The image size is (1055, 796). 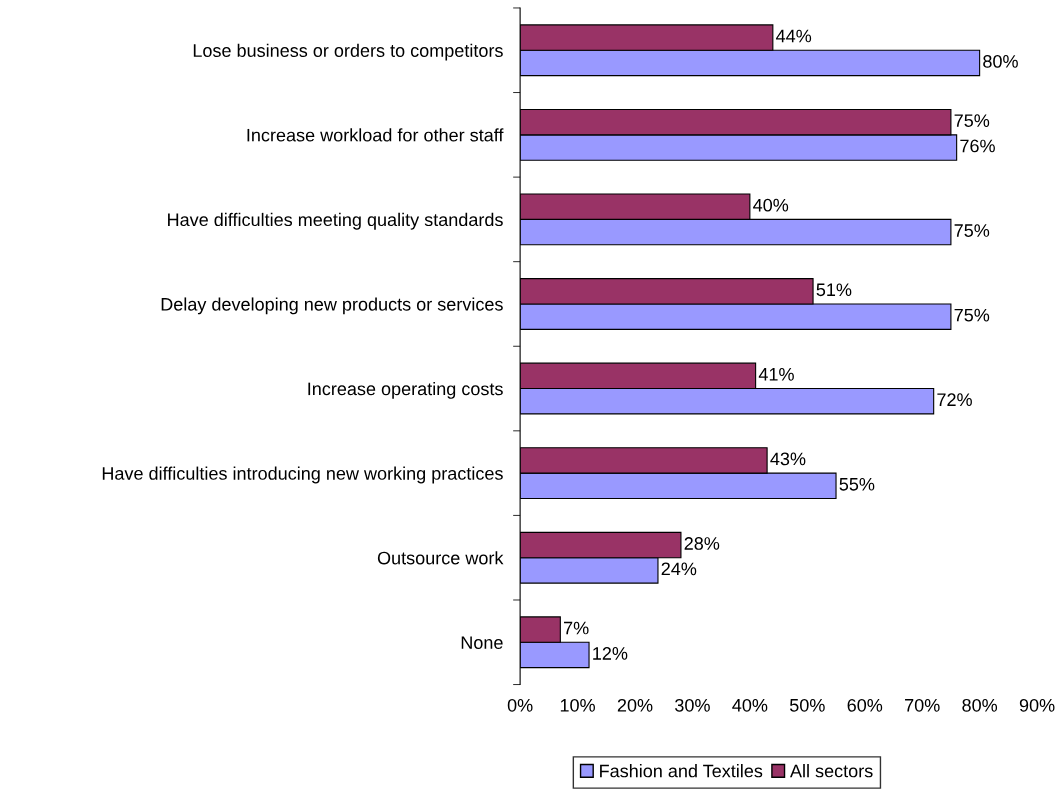 I want to click on data-label: 40%, so click(x=771, y=205).